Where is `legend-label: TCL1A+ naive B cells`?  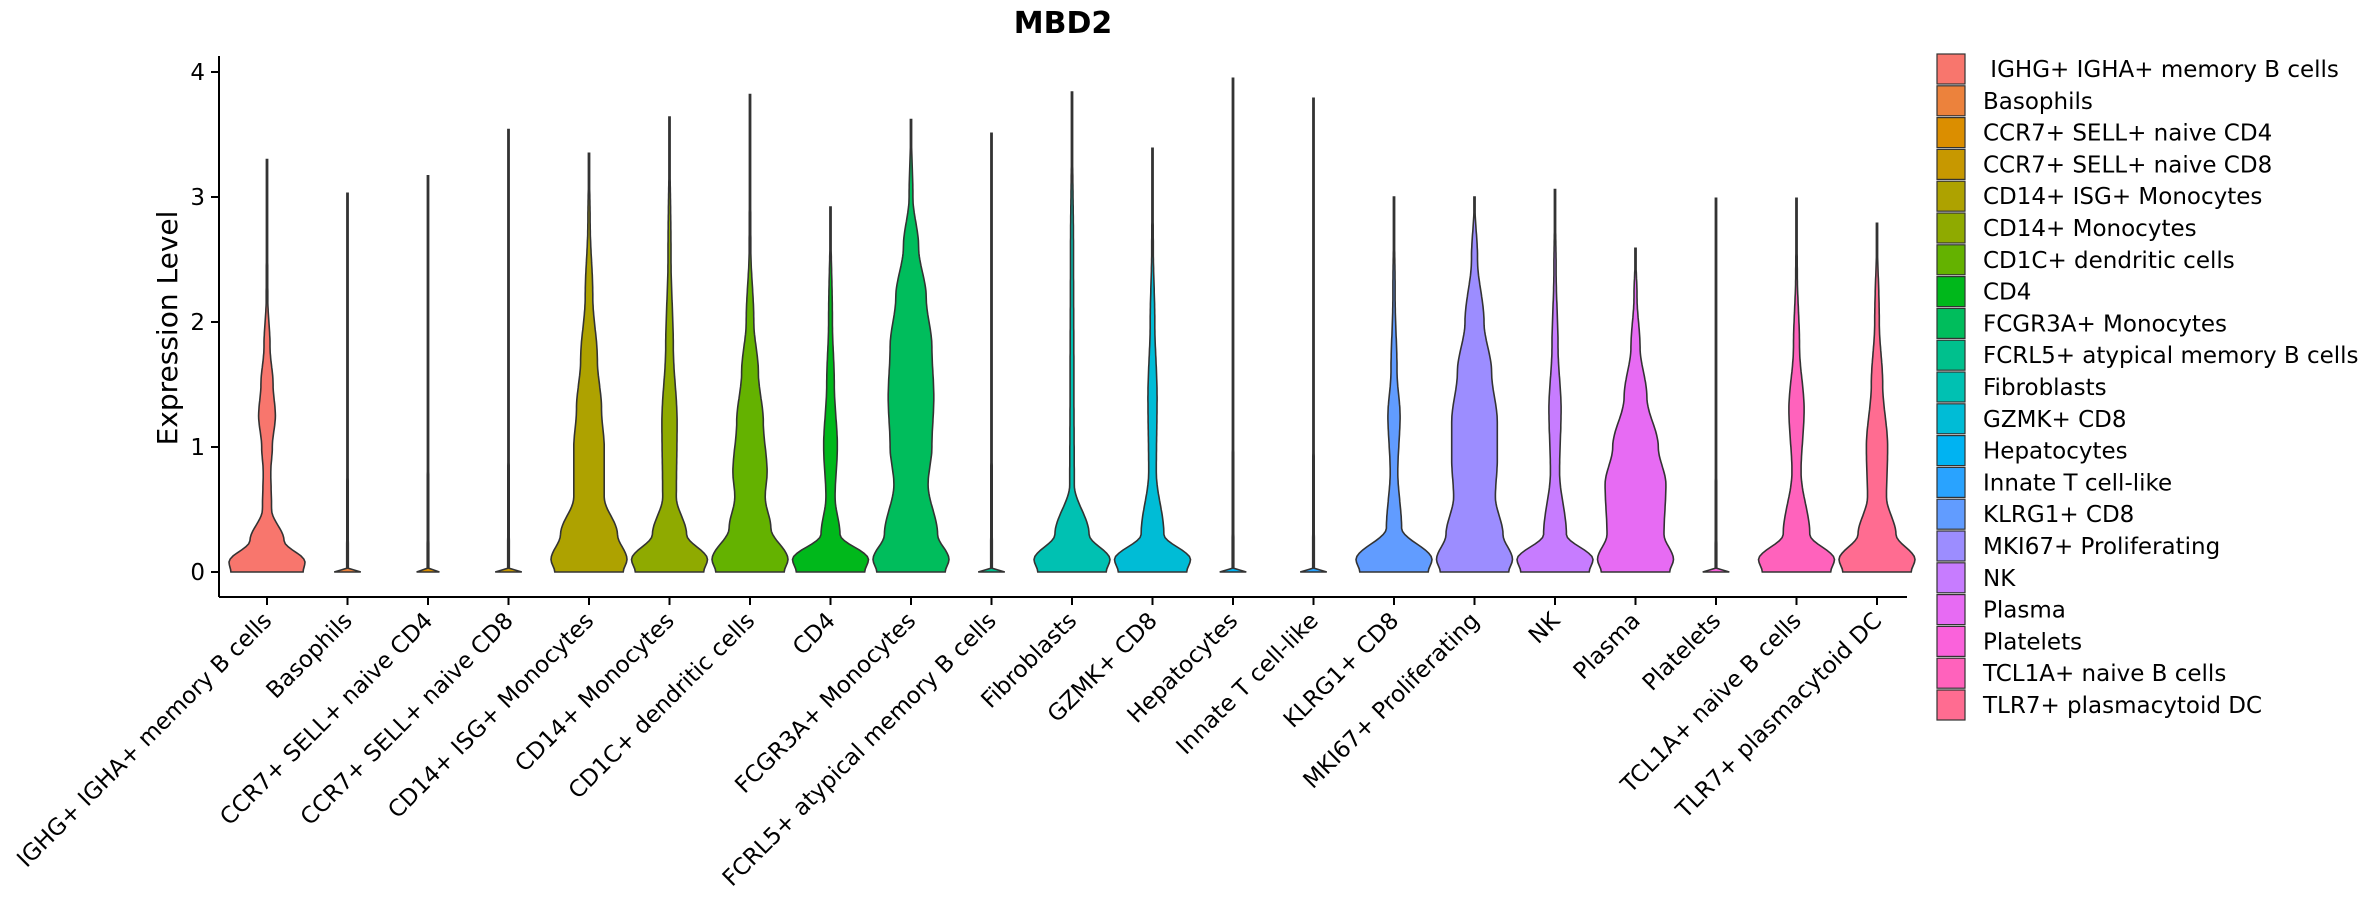
legend-label: TCL1A+ naive B cells is located at coordinates (2104, 674).